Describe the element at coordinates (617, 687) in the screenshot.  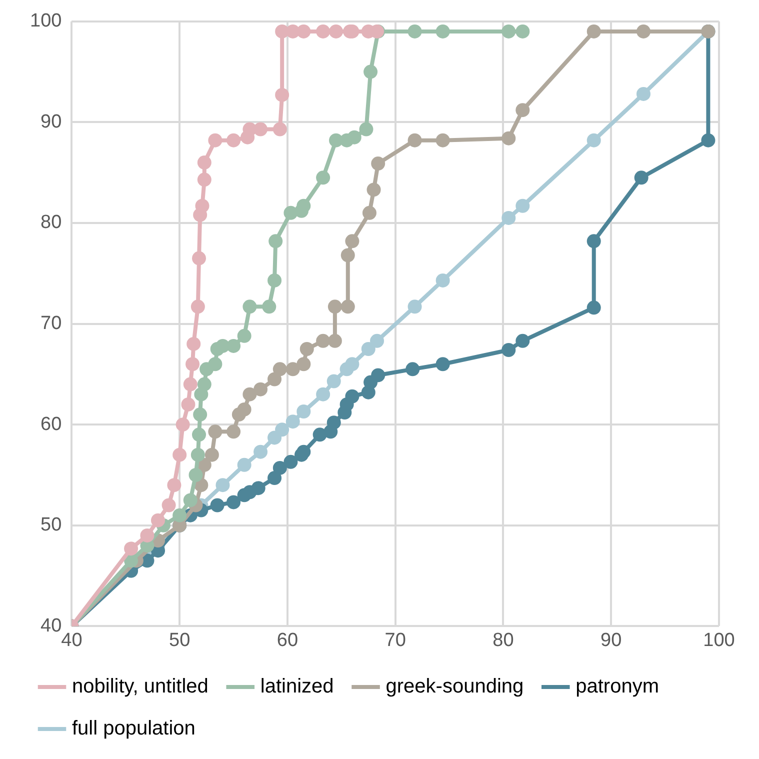
I see `legend-label: patronym` at that location.